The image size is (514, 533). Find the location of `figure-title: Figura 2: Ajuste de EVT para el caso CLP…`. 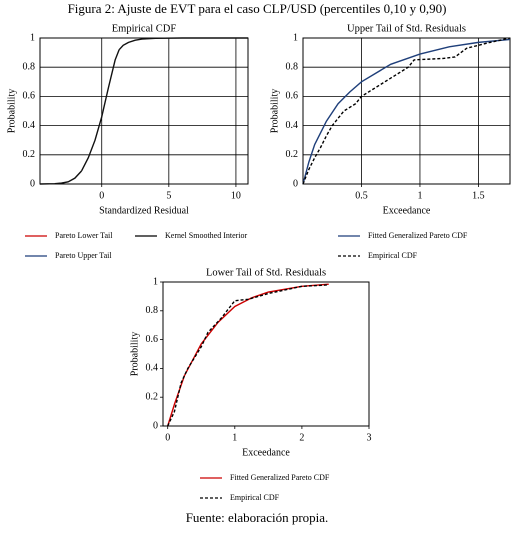

figure-title: Figura 2: Ajuste de EVT para el caso CLP… is located at coordinates (257, 8).